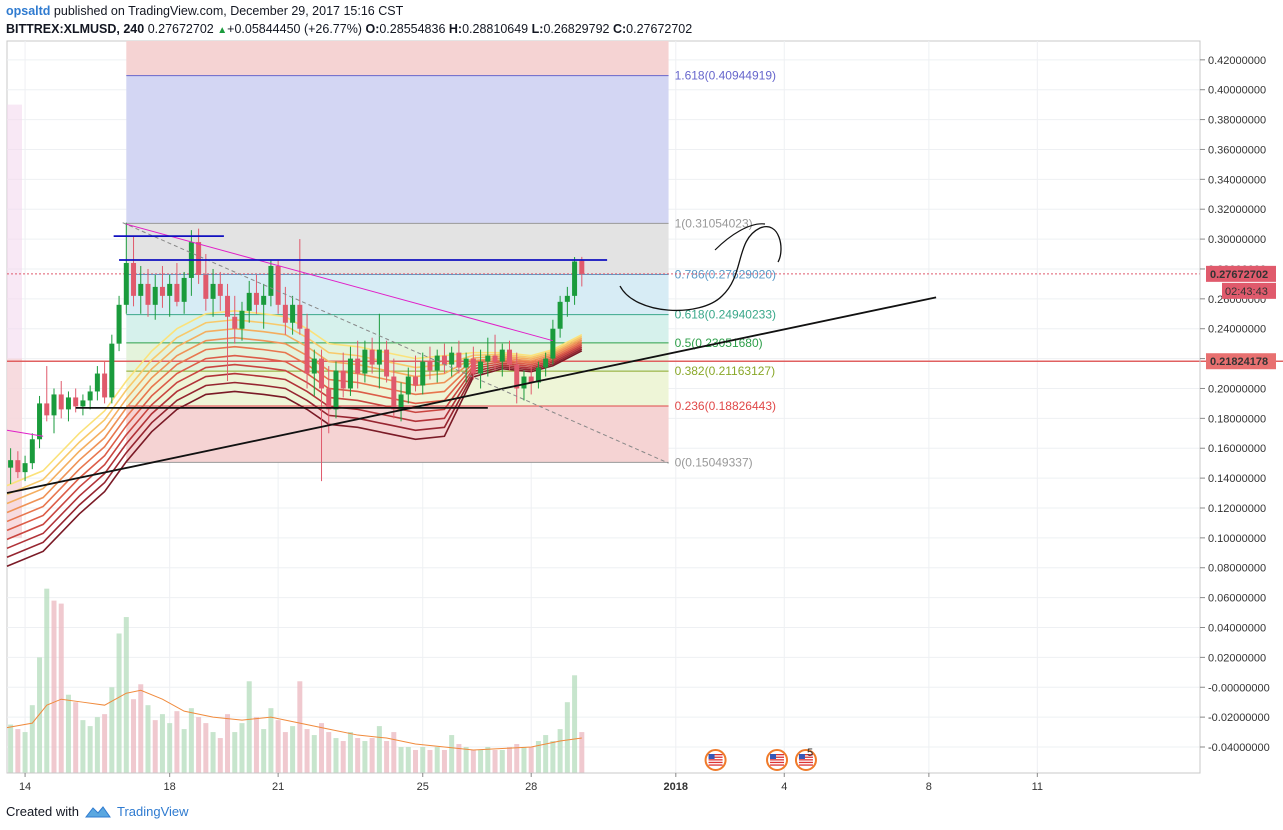 The width and height of the screenshot is (1283, 830). Describe the element at coordinates (1237, 389) in the screenshot. I see `price-tick-label: 0.20000000` at that location.